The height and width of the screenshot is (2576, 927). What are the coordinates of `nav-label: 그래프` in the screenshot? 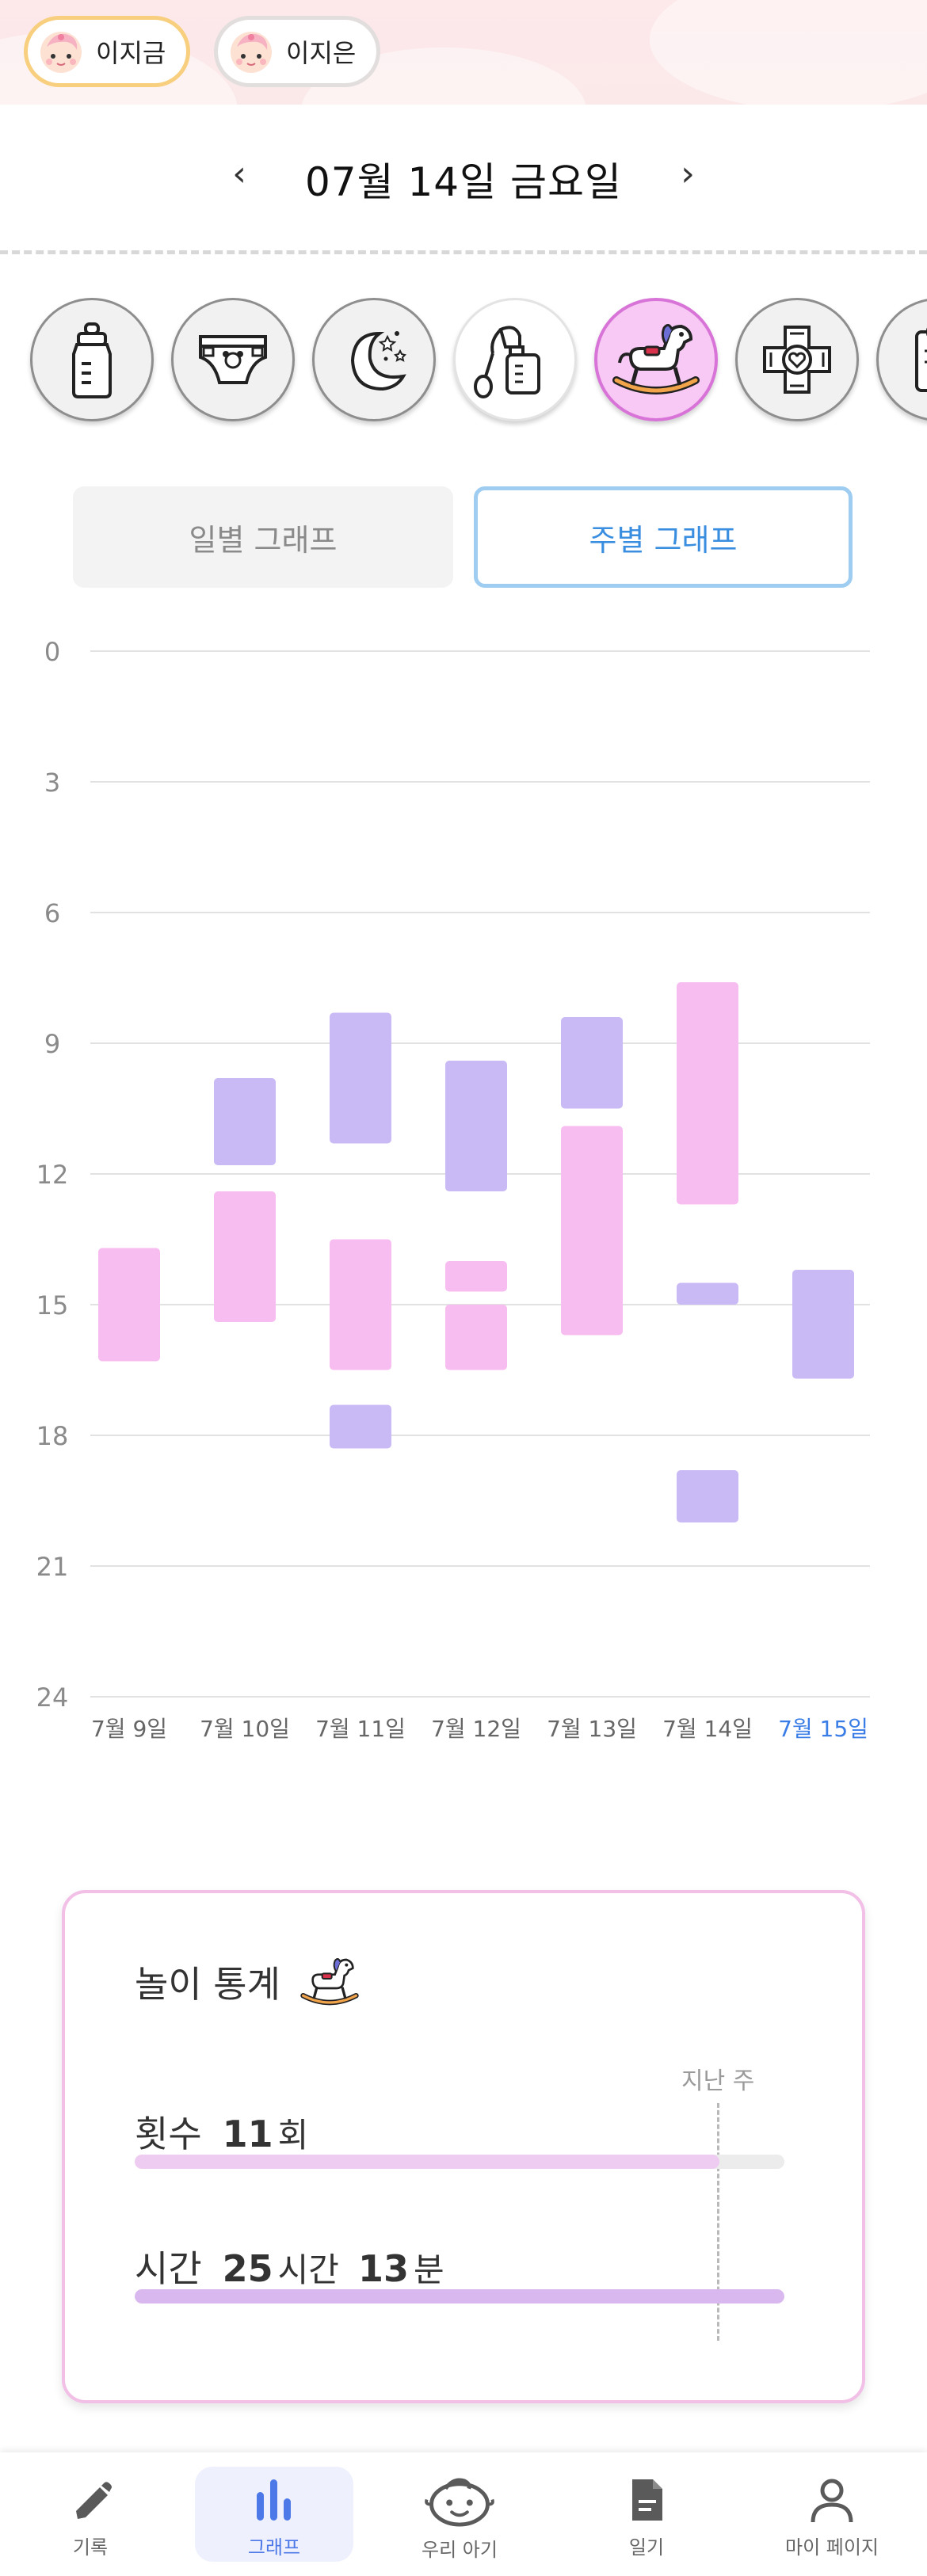 It's located at (274, 2547).